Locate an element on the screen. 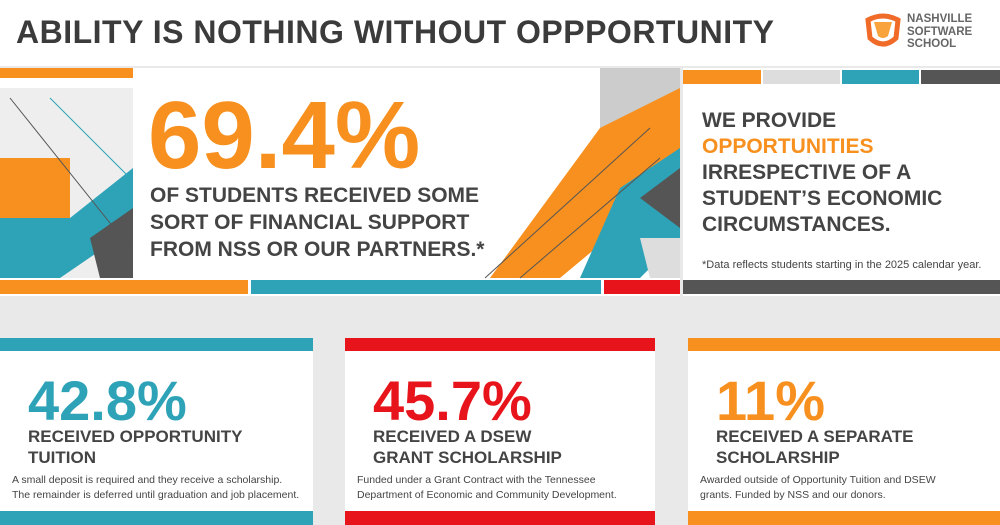 This screenshot has width=1000, height=525. tagline-line: IRRESPECTIVE OF A is located at coordinates (807, 172).